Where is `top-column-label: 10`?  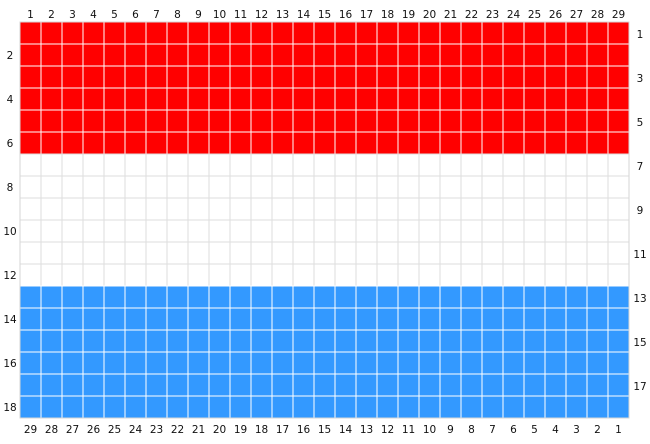 top-column-label: 10 is located at coordinates (219, 15).